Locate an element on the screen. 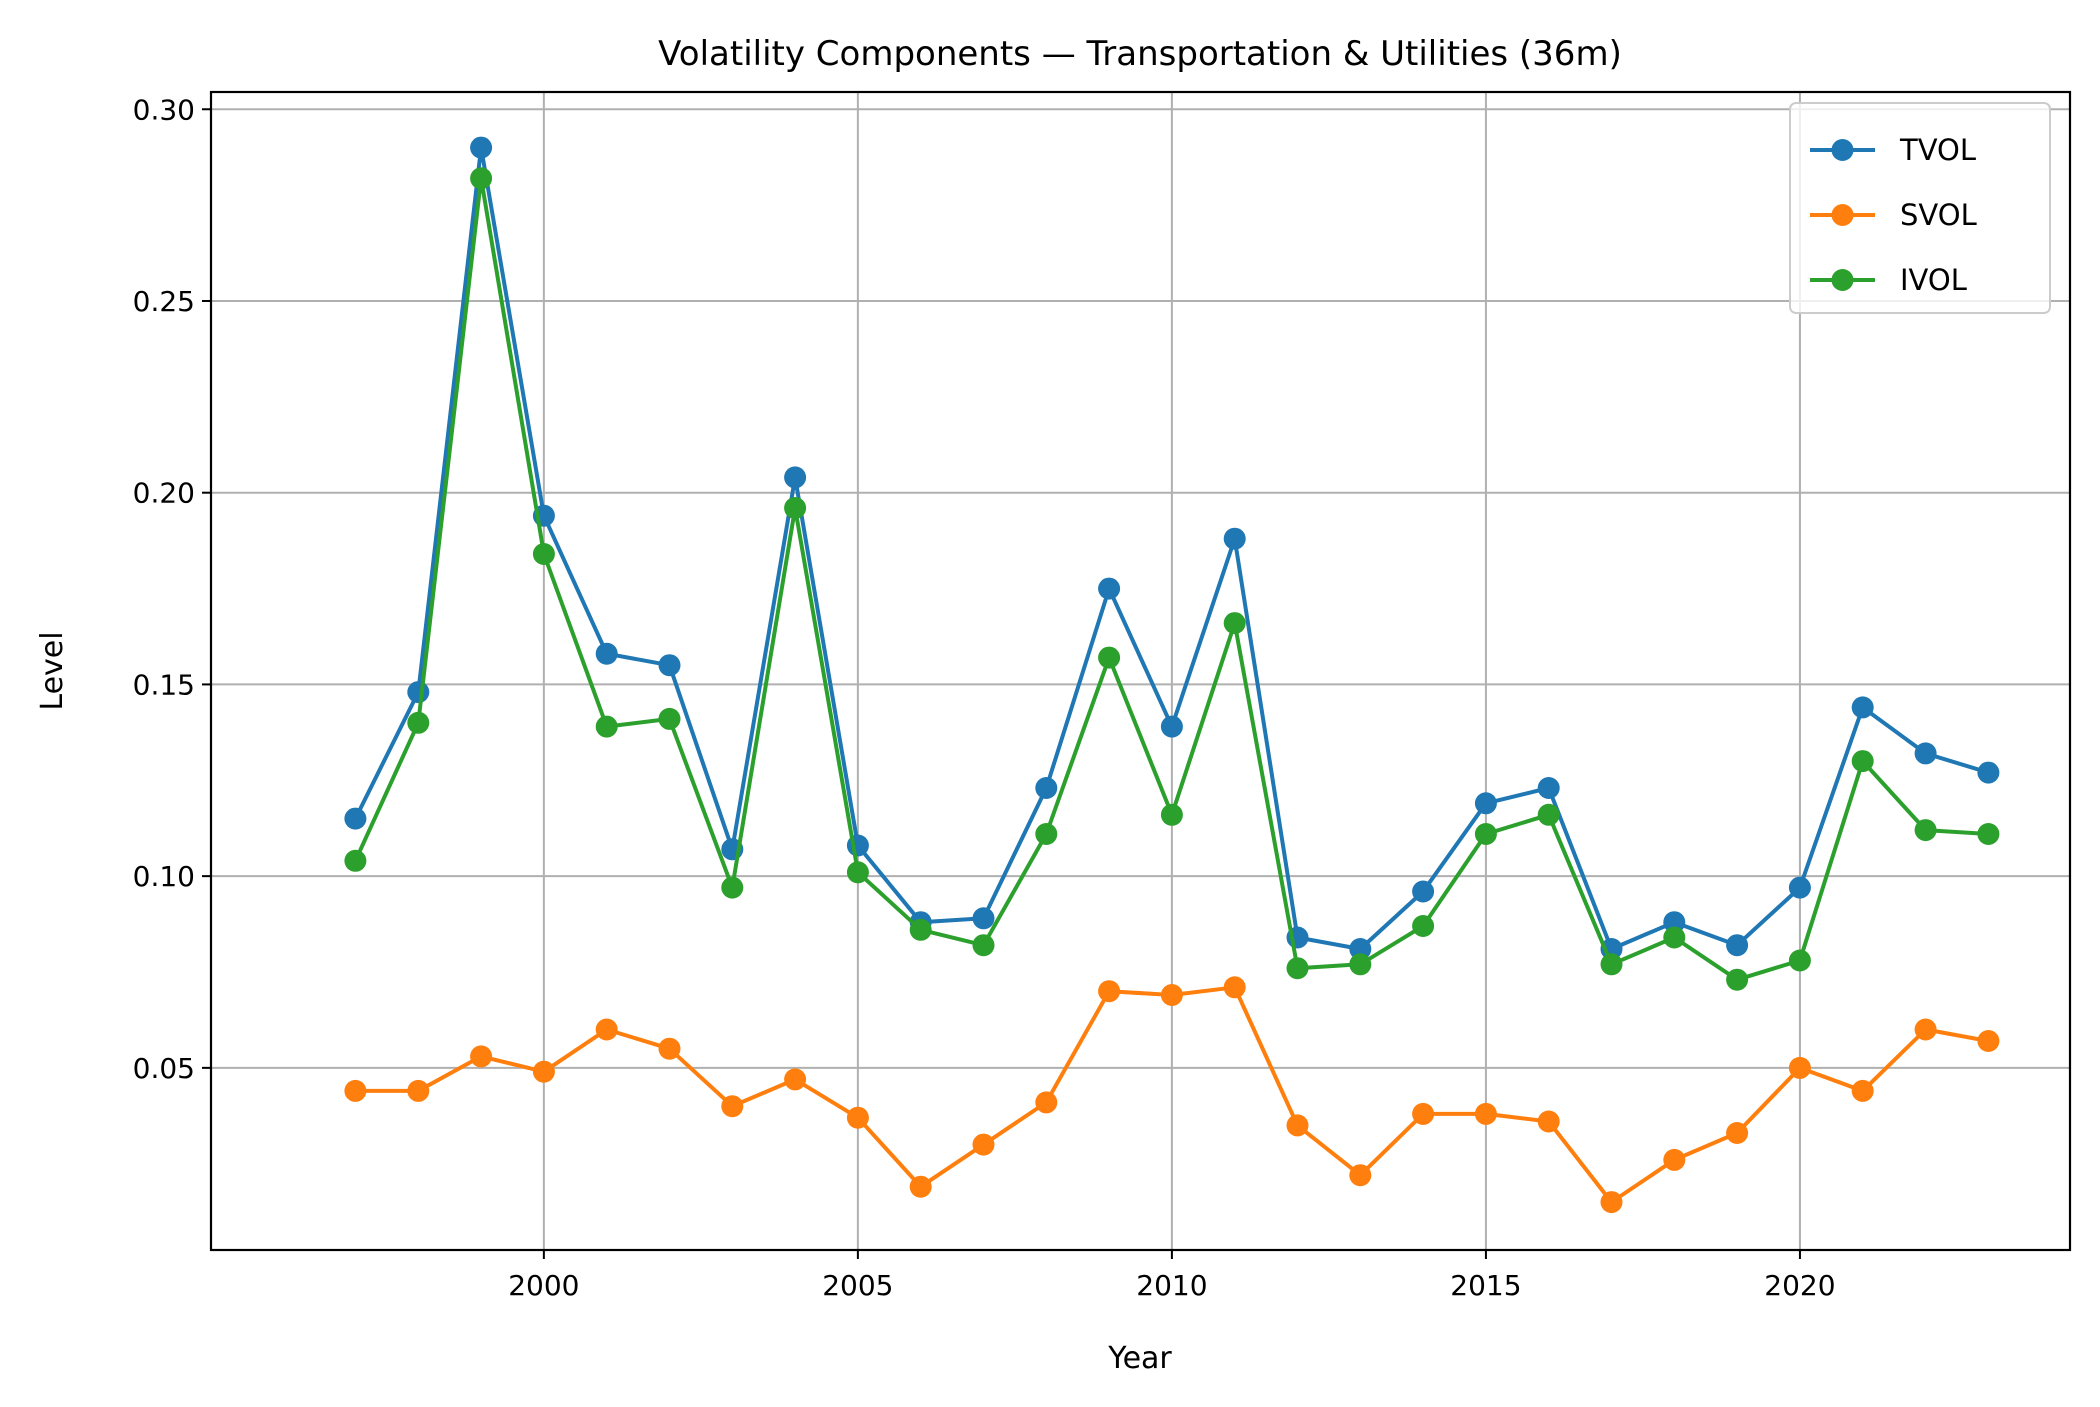 This screenshot has width=2100, height=1407. series-svol is located at coordinates (1172, 1095).